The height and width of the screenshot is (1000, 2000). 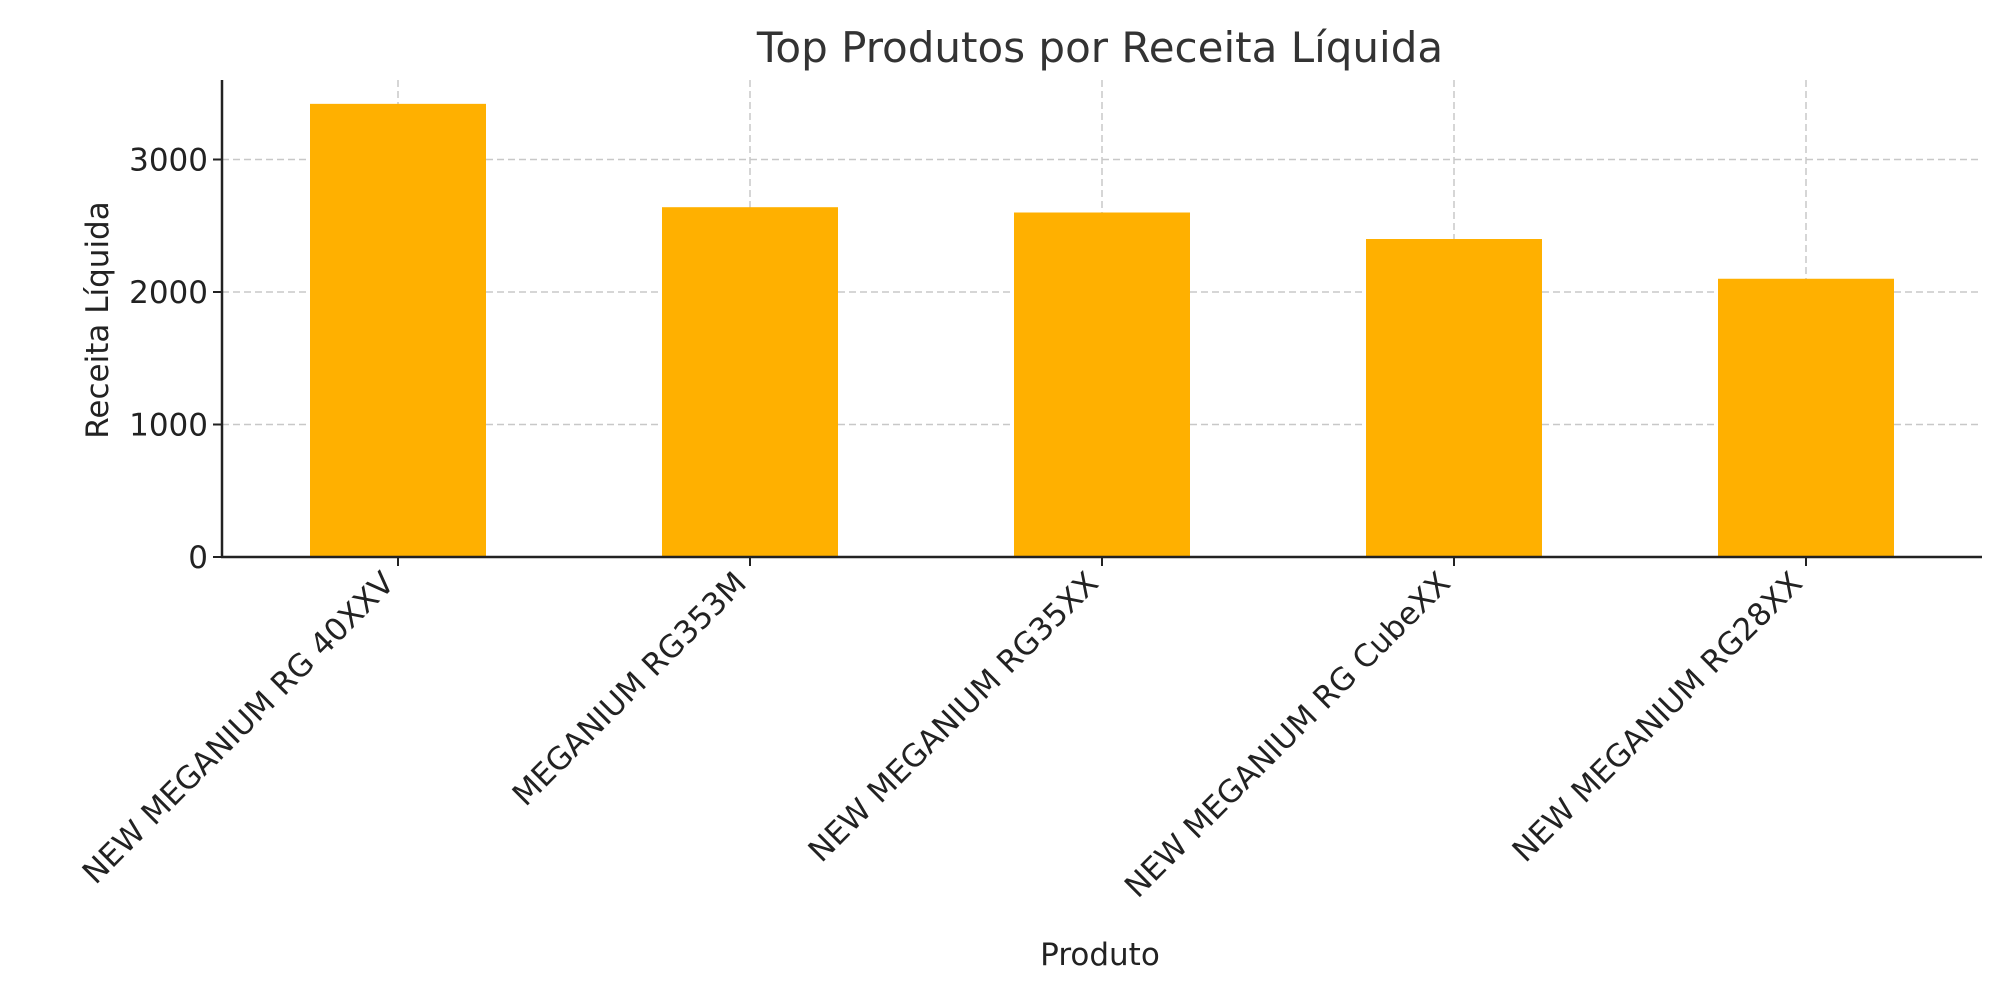 I want to click on y-tick-label: 0, so click(x=198, y=558).